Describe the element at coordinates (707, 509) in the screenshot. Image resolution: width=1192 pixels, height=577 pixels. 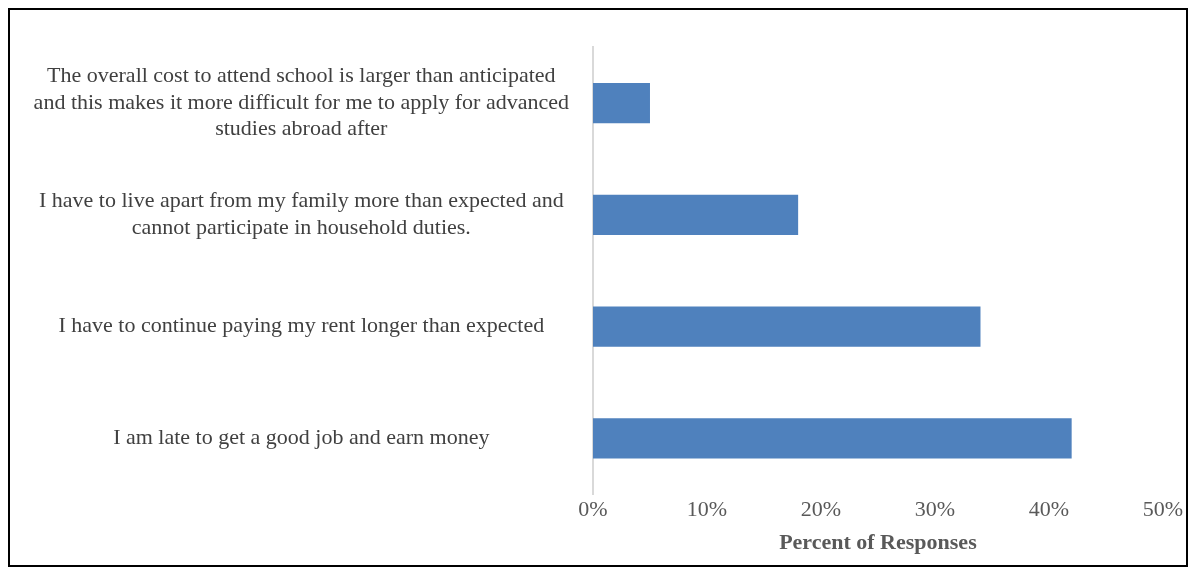
I see `x-tick-label: 10%` at that location.